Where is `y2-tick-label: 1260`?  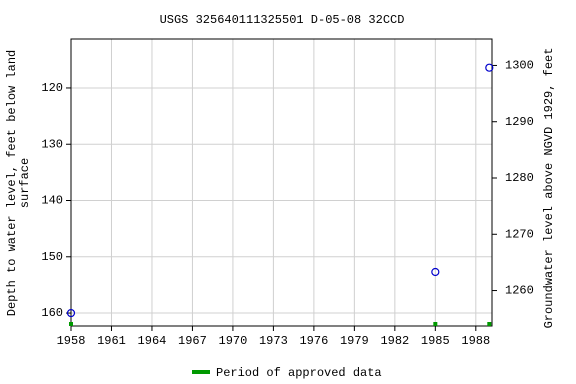 y2-tick-label: 1260 is located at coordinates (519, 291).